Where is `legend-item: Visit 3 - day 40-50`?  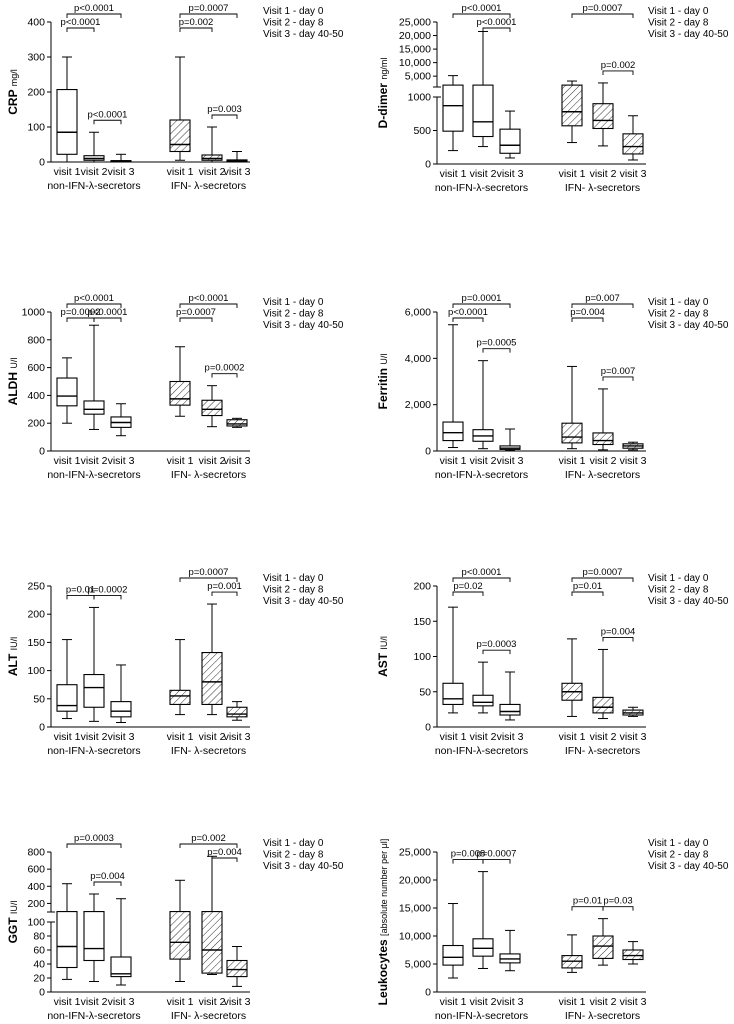
legend-item: Visit 3 - day 40-50 is located at coordinates (303, 325).